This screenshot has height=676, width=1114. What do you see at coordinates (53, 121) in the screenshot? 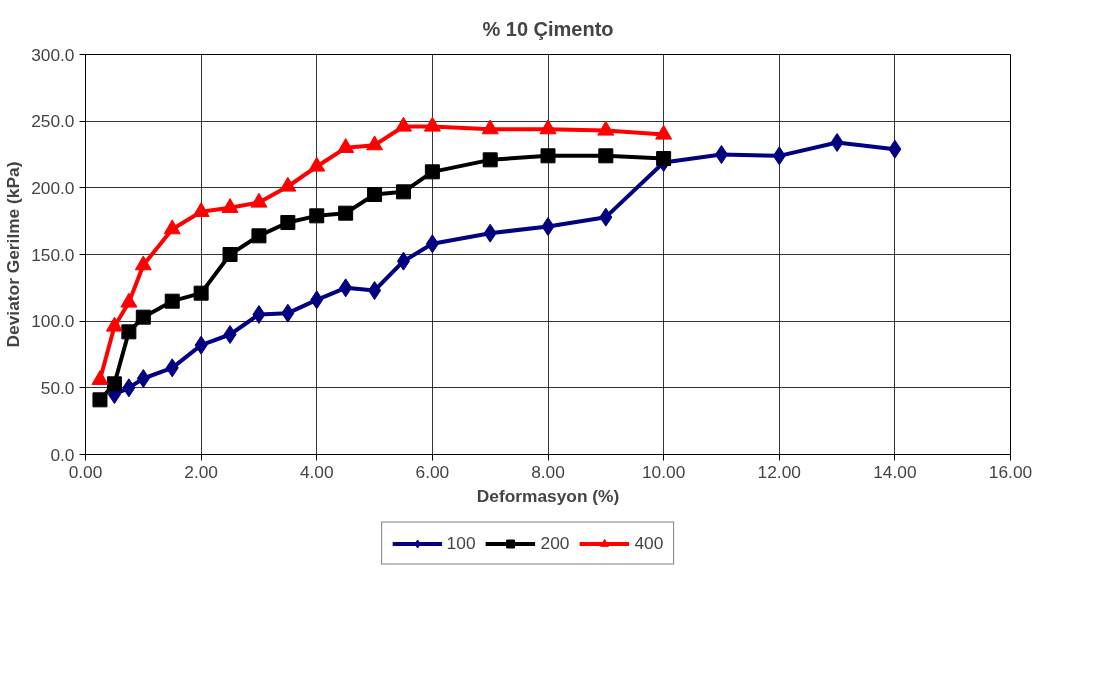
I see `y-tick-label: 250.0` at bounding box center [53, 121].